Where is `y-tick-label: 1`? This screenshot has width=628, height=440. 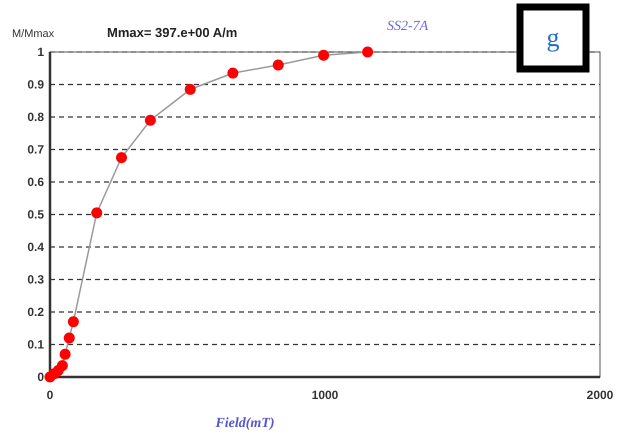
y-tick-label: 1 is located at coordinates (40, 52).